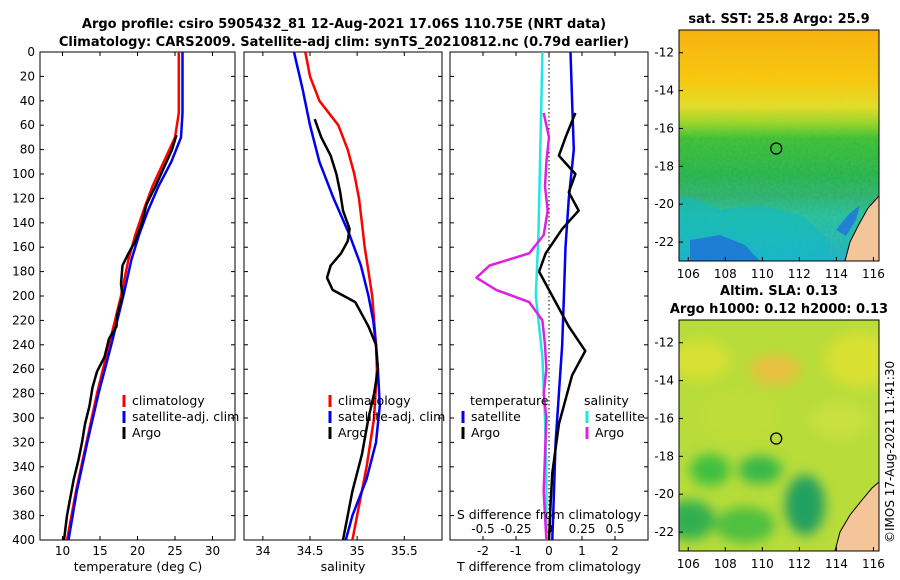 Image resolution: width=900 pixels, height=580 pixels. I want to click on temperature-legend: climatology satellite-adj. clim Argo, so click(180, 416).